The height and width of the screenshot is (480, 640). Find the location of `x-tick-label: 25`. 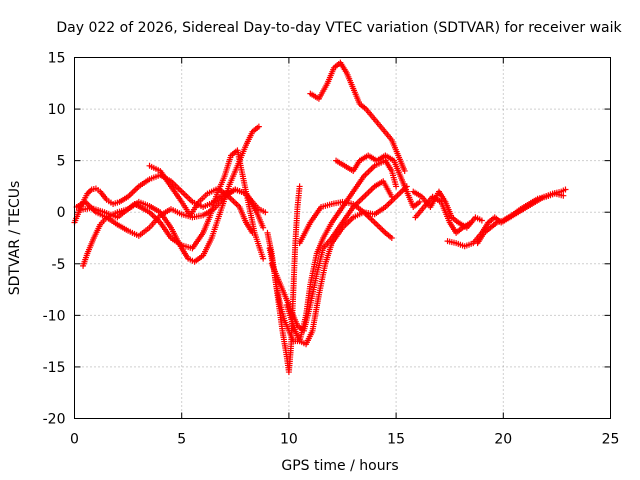

x-tick-label: 25 is located at coordinates (611, 440).